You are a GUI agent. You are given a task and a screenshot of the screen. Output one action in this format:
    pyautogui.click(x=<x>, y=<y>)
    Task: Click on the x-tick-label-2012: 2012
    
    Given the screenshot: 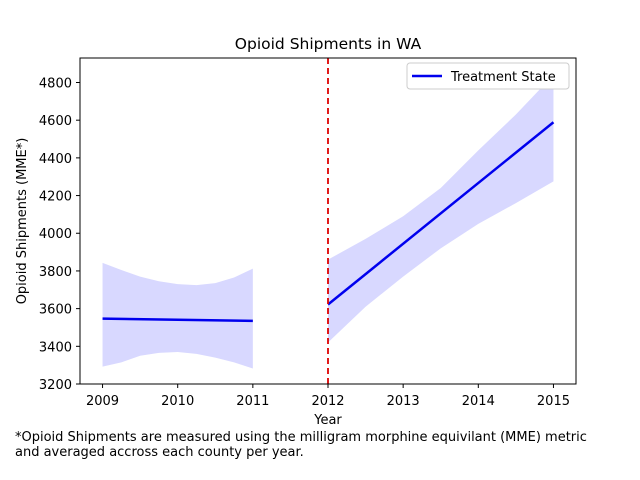 What is the action you would take?
    pyautogui.click(x=327, y=401)
    